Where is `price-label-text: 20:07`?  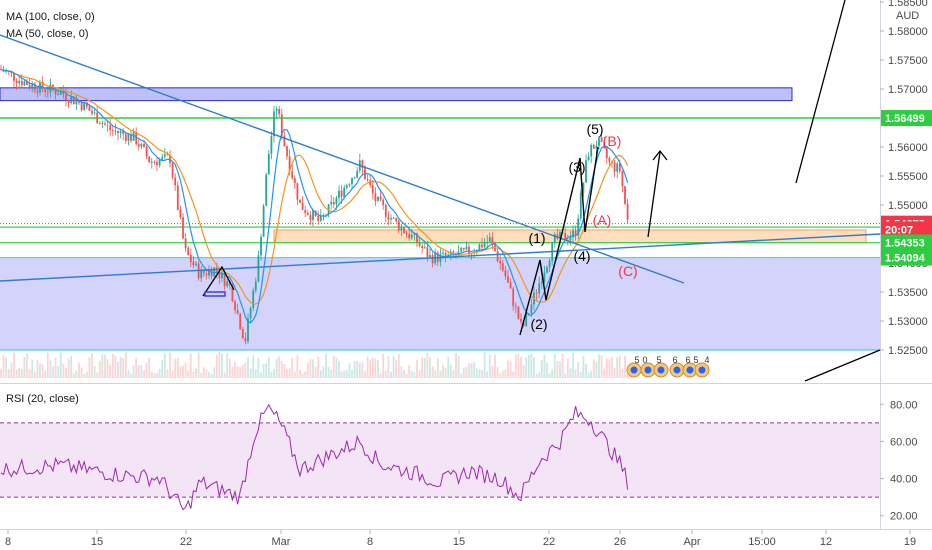
price-label-text: 20:07 is located at coordinates (899, 230).